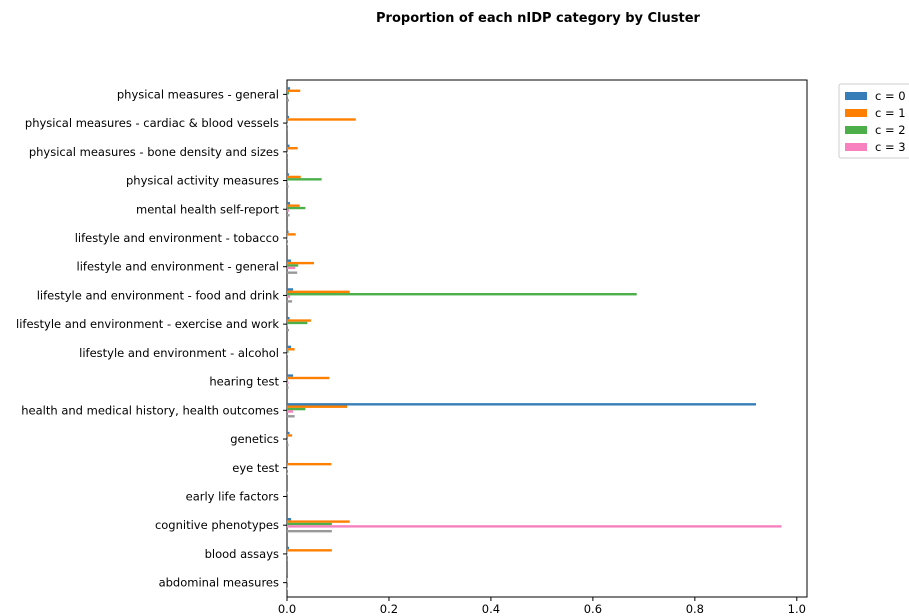 This screenshot has width=909, height=616. What do you see at coordinates (242, 554) in the screenshot?
I see `y-tick-label: blood assays` at bounding box center [242, 554].